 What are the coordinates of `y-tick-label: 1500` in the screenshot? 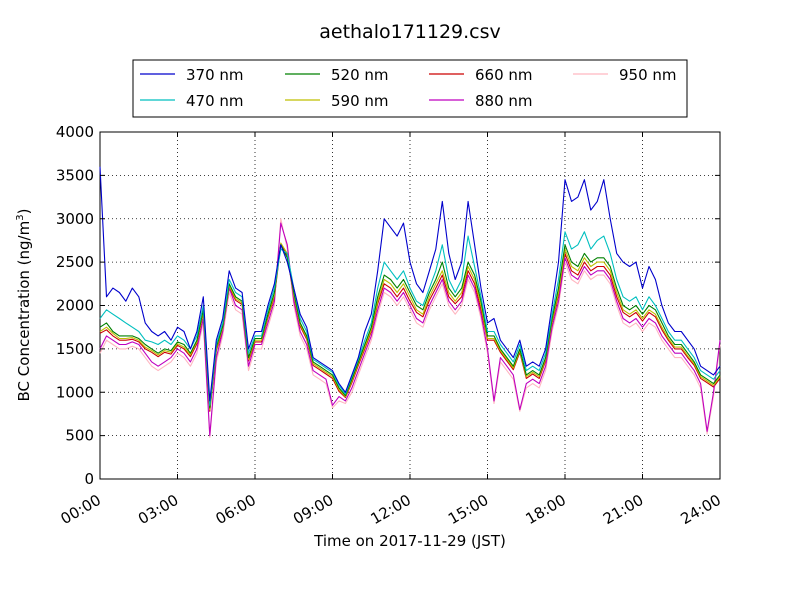 It's located at (75, 349).